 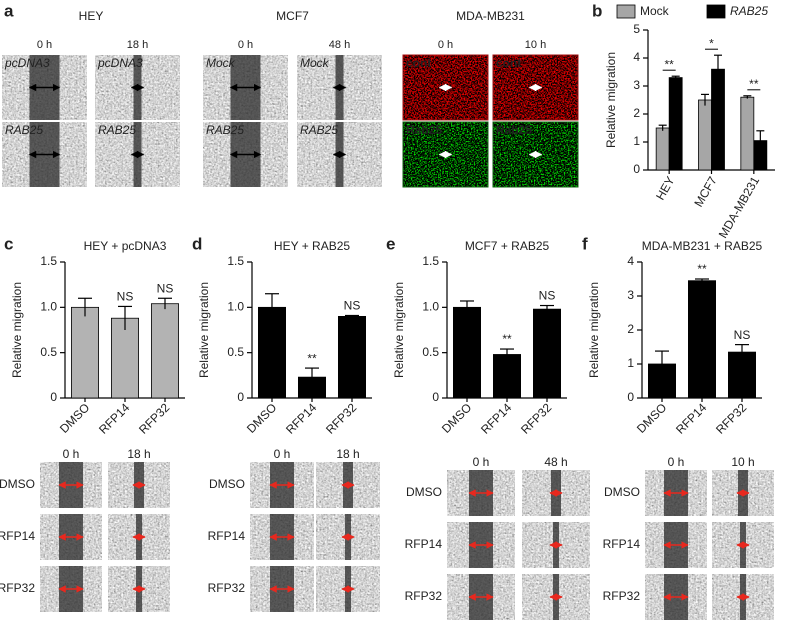 What do you see at coordinates (702, 246) in the screenshot?
I see `chart-title: MDA-MB231 + RAB25` at bounding box center [702, 246].